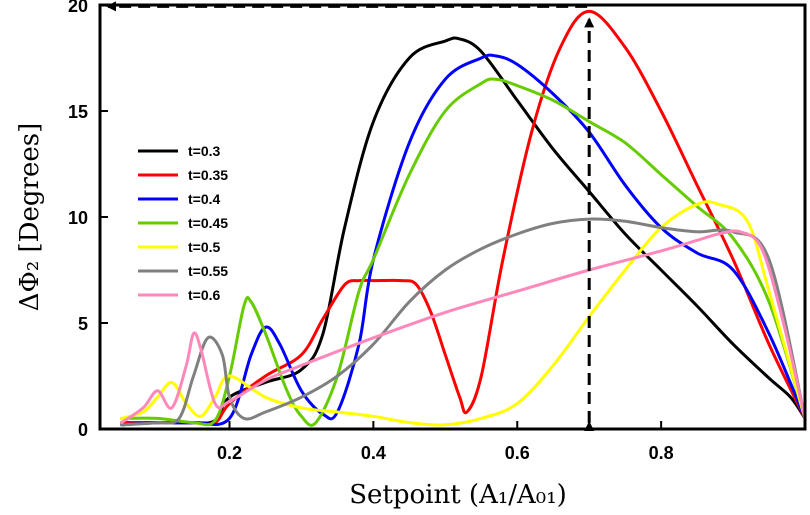 This screenshot has width=810, height=515. Describe the element at coordinates (208, 175) in the screenshot. I see `legend-label-t=0.35: t=0.35` at that location.